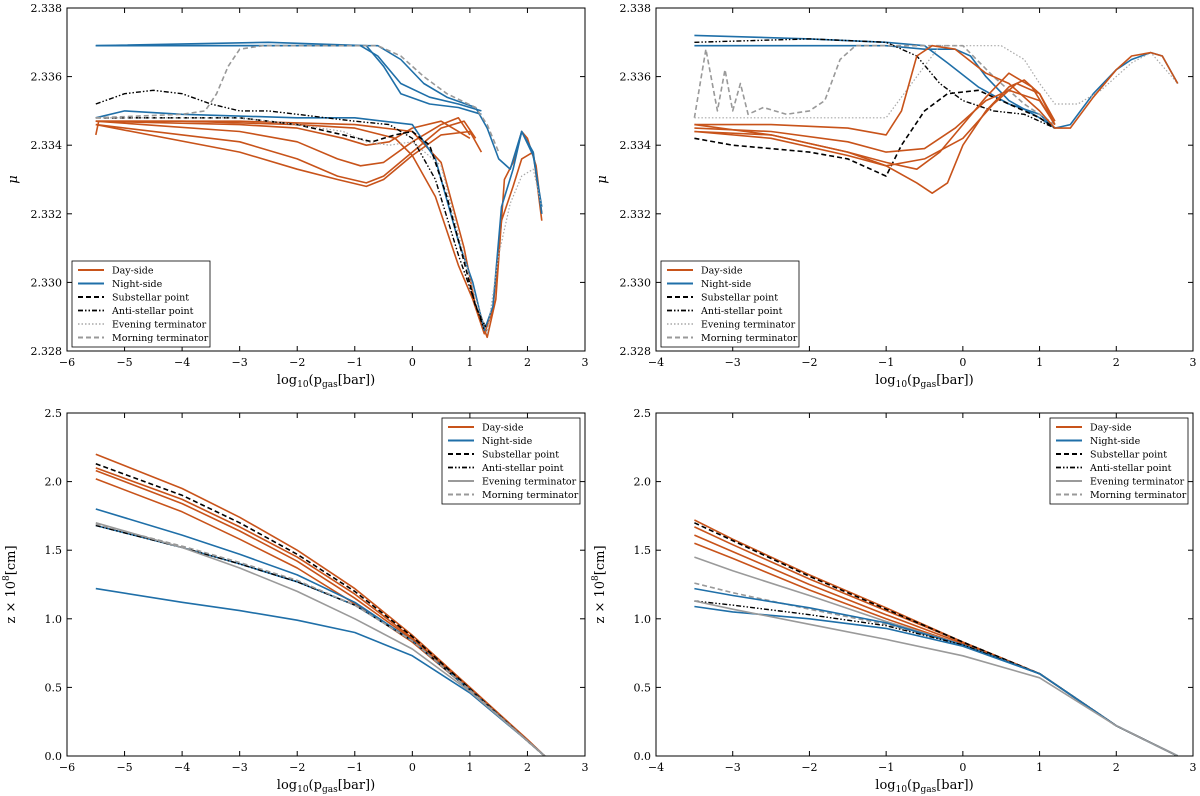  What do you see at coordinates (585, 767) in the screenshot?
I see `z-left-xtick-label: 3` at bounding box center [585, 767].